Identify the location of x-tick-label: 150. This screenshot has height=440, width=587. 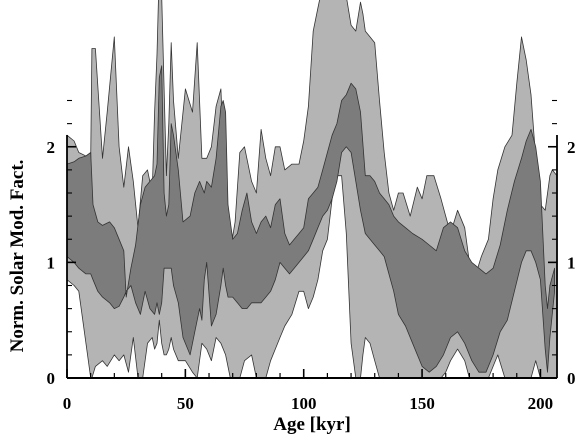
(422, 403).